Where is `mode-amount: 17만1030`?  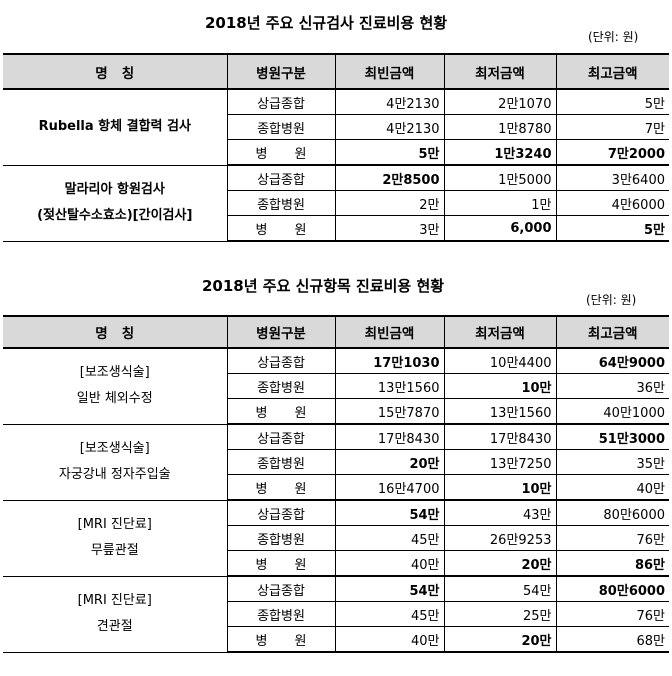
mode-amount: 17만1030 is located at coordinates (389, 360).